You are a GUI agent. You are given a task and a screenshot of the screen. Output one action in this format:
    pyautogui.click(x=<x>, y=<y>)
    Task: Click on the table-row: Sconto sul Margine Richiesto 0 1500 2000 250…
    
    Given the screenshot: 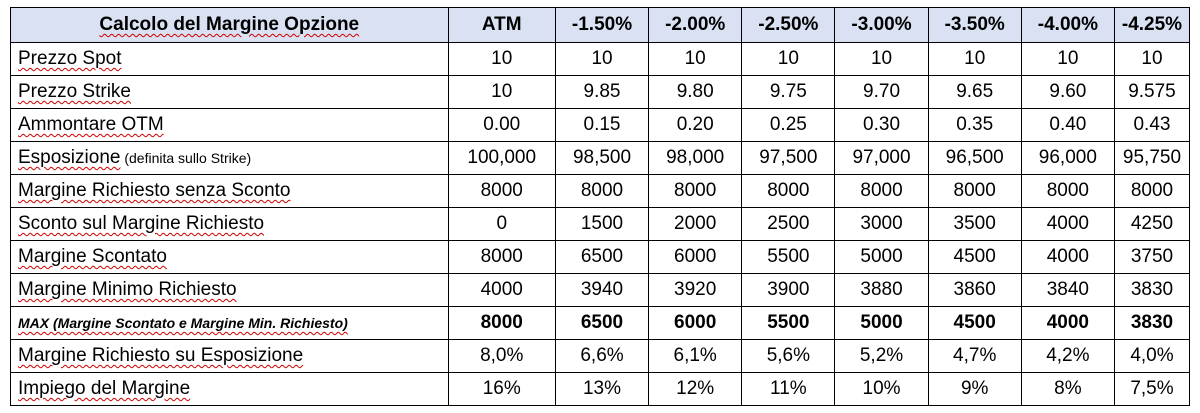 What is the action you would take?
    pyautogui.click(x=600, y=224)
    